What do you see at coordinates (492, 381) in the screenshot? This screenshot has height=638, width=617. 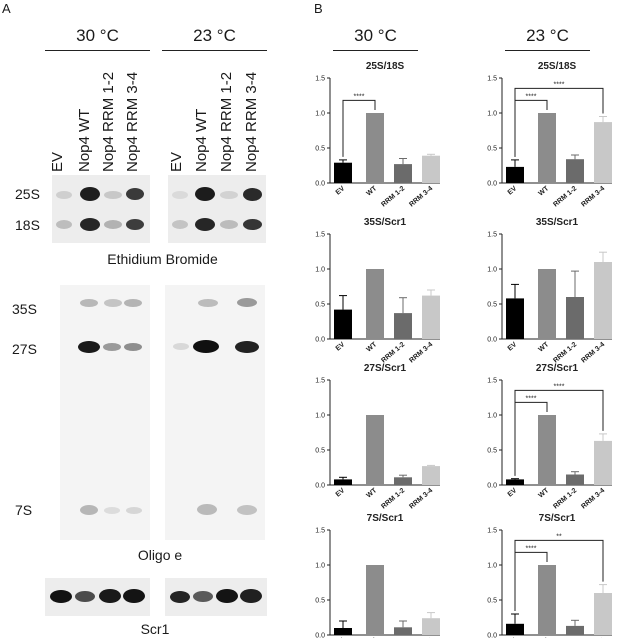 I see `chart6-y-tick-label: 1.5` at bounding box center [492, 381].